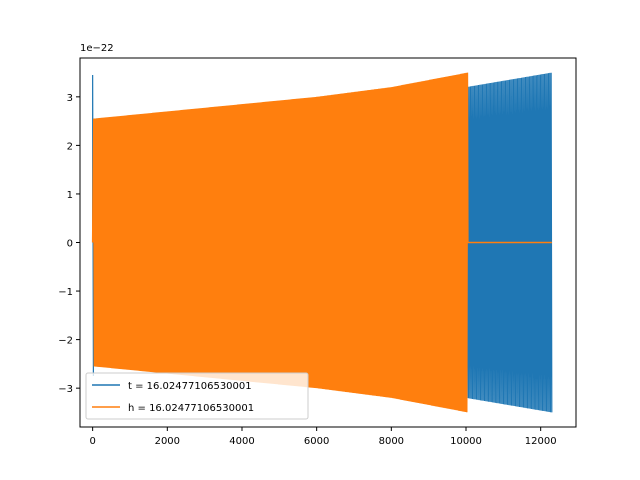 This screenshot has width=640, height=480. I want to click on y-tick-label: 3, so click(70, 98).